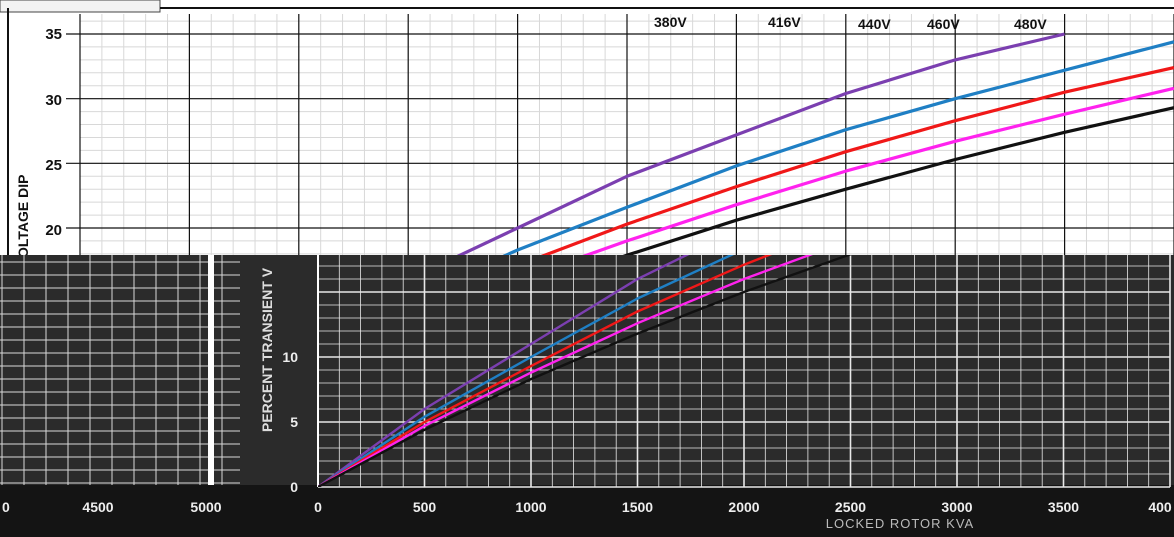 The height and width of the screenshot is (537, 1174). Describe the element at coordinates (53, 165) in the screenshot. I see `y-tick-25: 25` at that location.